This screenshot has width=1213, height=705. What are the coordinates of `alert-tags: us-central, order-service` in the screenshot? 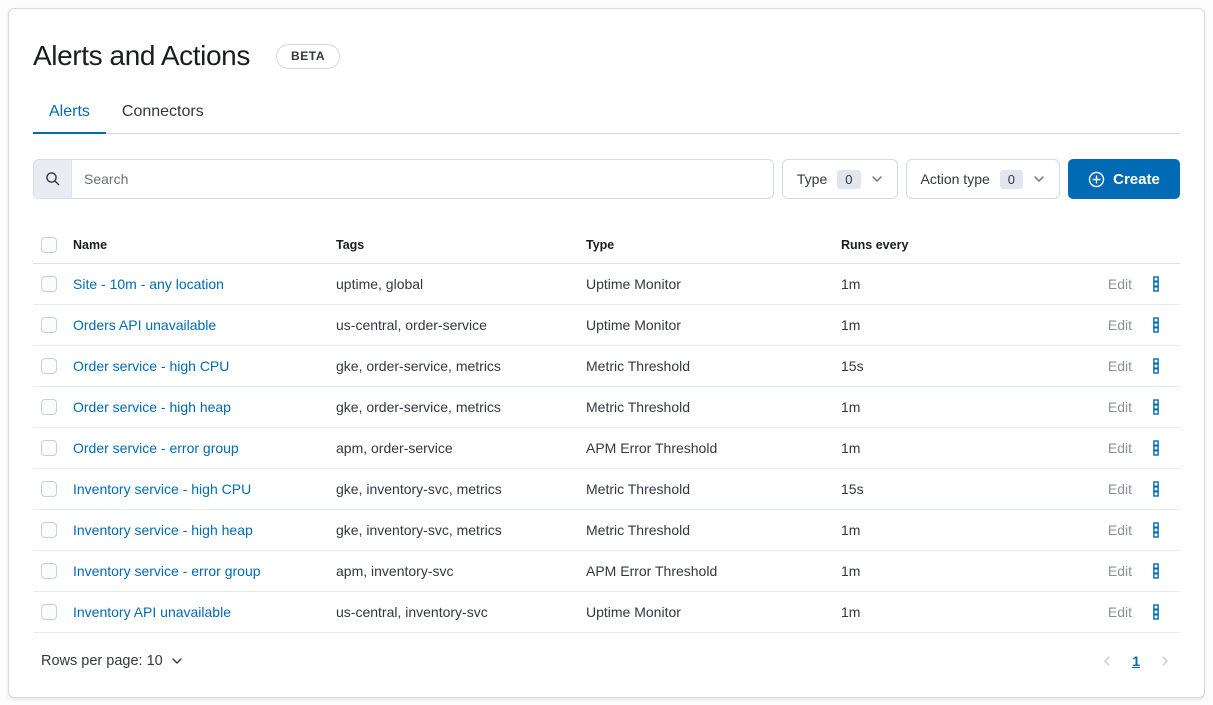 It's located at (411, 325).